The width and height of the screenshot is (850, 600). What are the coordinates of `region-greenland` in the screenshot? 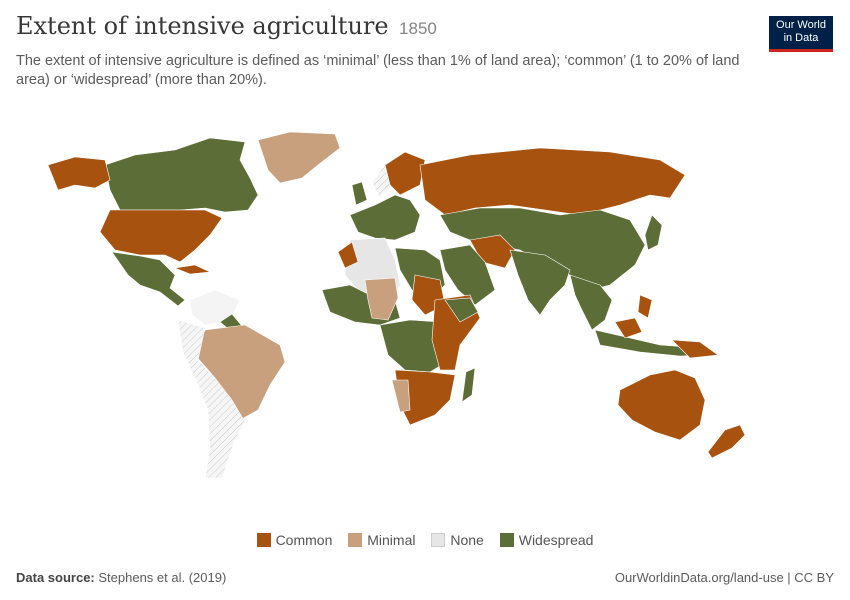 It's located at (299, 157).